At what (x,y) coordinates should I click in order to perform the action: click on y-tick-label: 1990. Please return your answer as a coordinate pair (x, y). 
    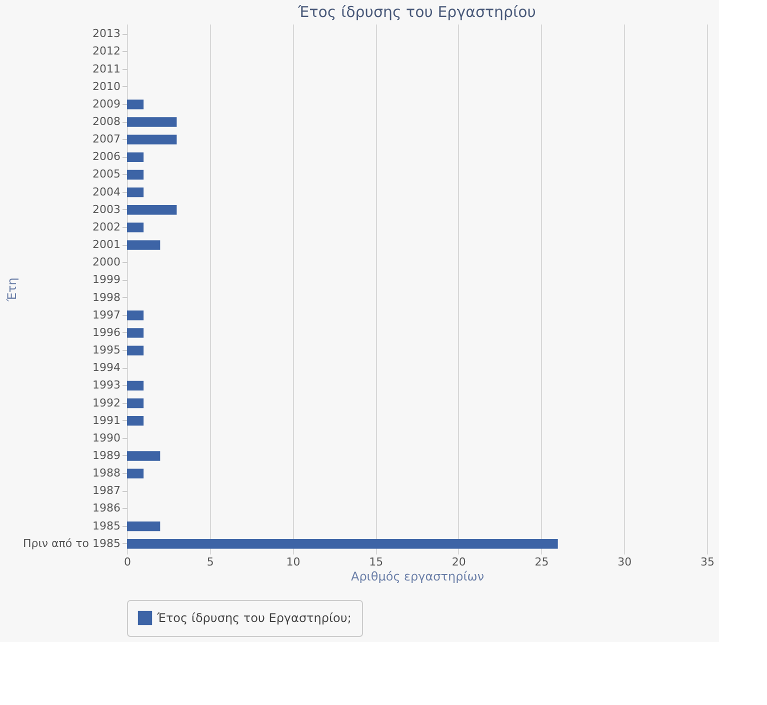
    Looking at the image, I should click on (106, 437).